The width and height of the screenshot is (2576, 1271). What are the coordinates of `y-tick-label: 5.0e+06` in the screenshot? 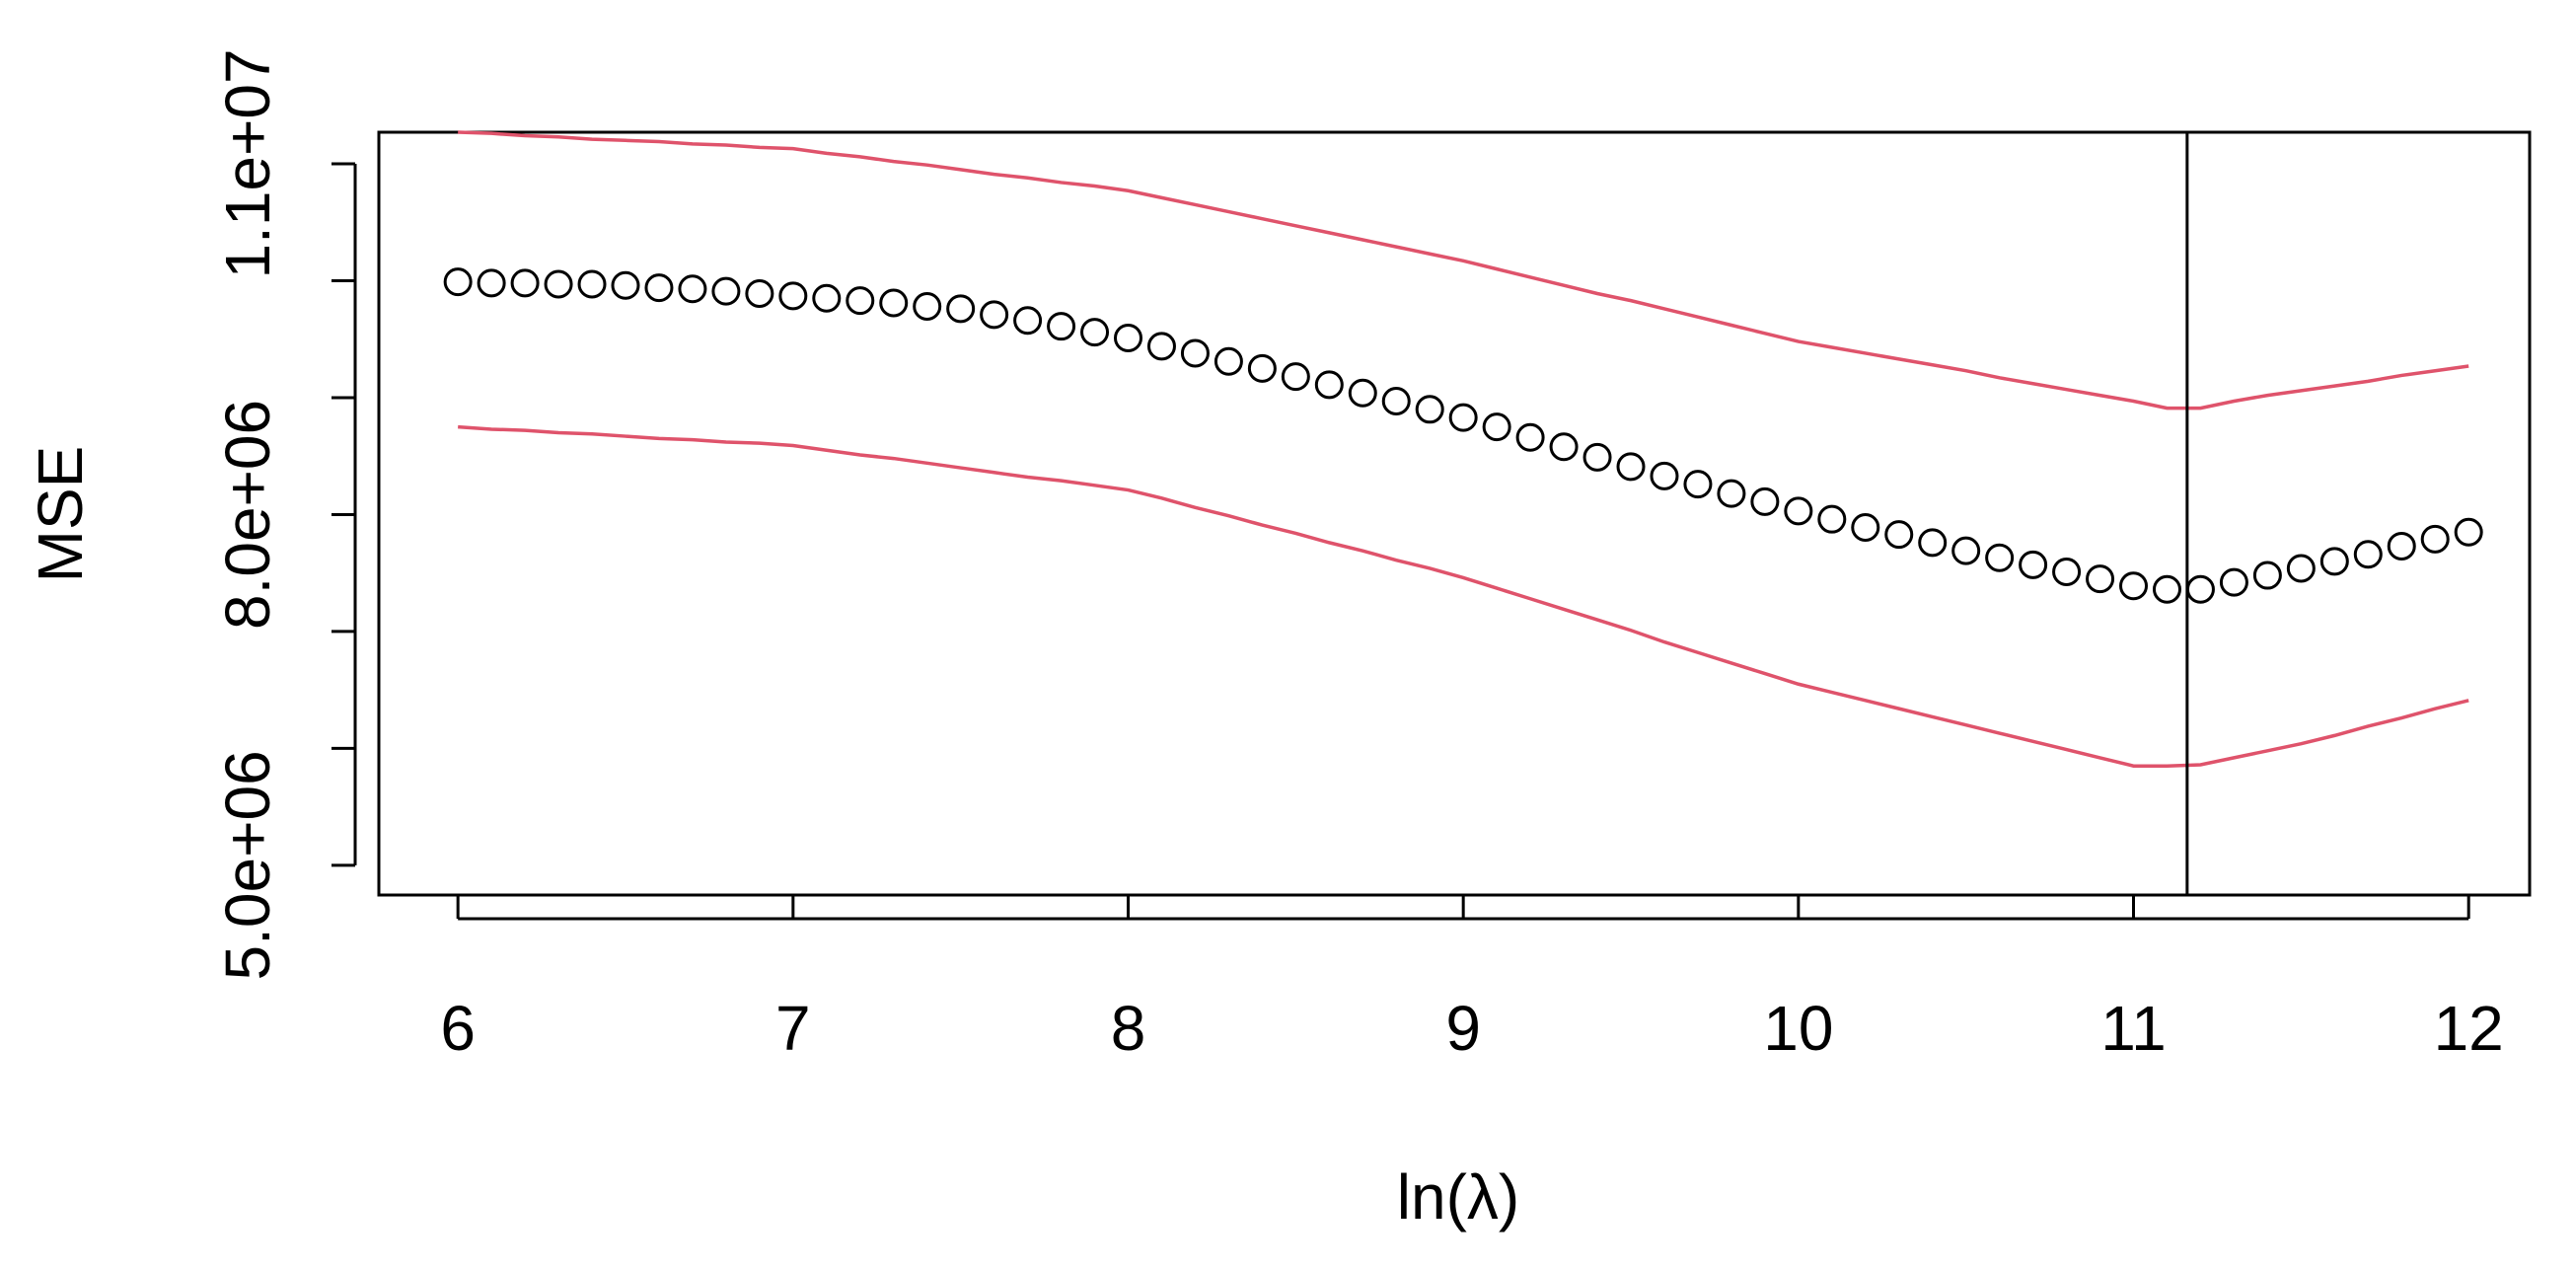 It's located at (247, 865).